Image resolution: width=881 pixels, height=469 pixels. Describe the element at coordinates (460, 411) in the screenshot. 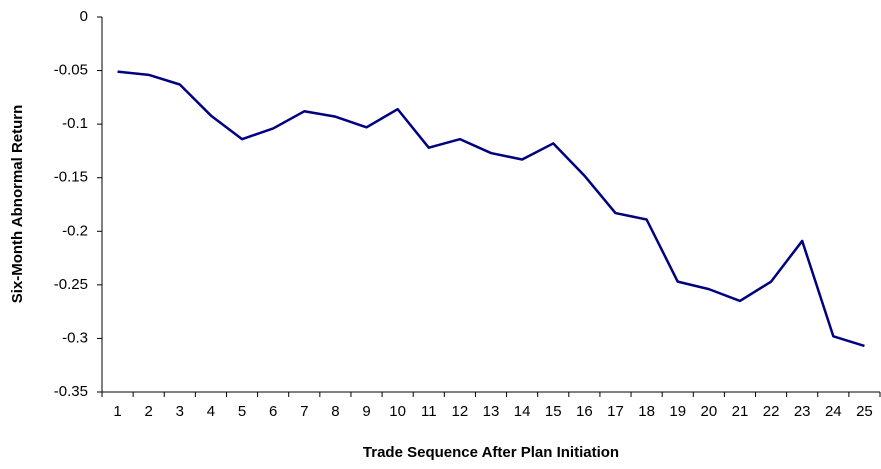

I see `x-tick-label: 12` at that location.